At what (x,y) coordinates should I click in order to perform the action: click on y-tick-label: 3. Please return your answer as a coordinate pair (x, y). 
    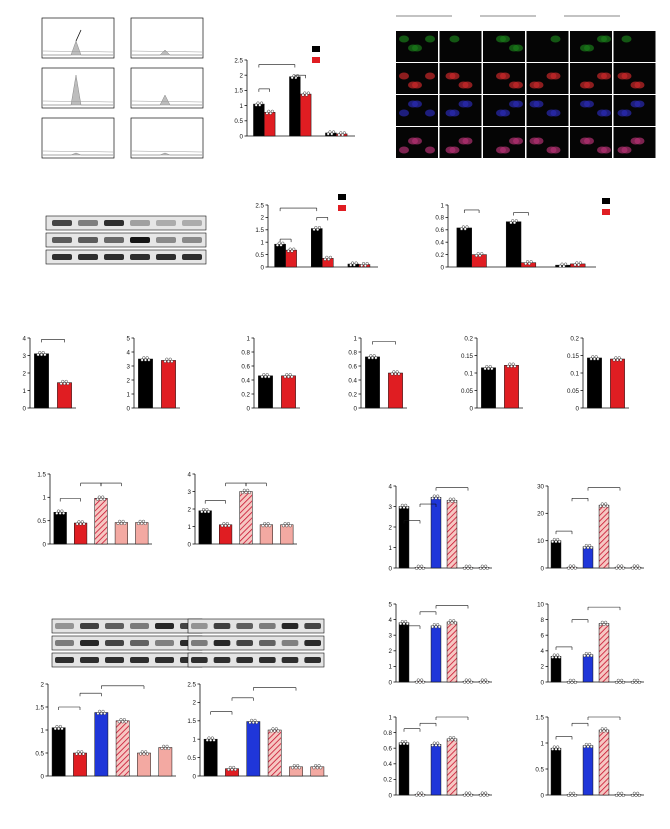
    Looking at the image, I should click on (25, 356).